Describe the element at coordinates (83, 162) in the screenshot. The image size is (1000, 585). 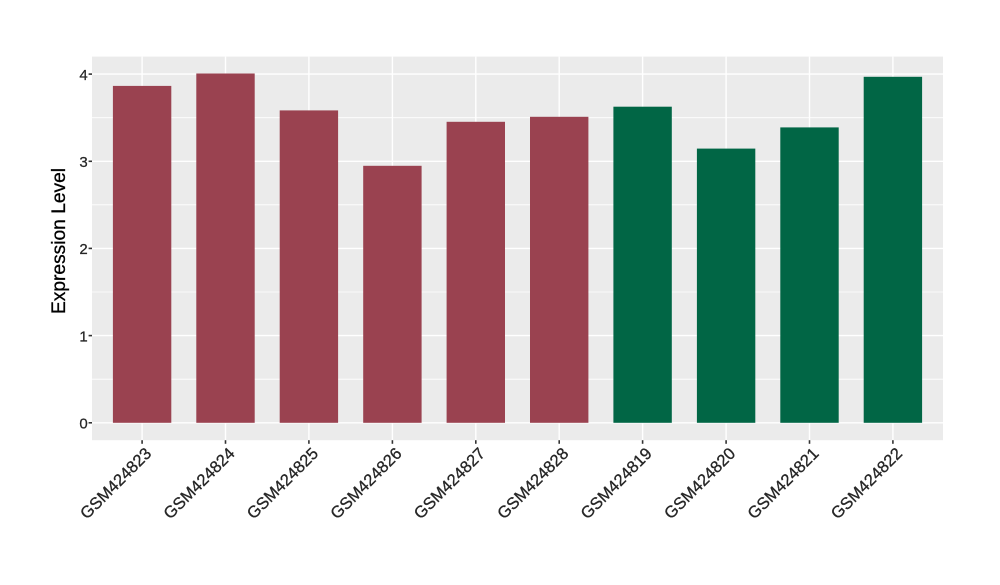
I see `svg-text: 3` at that location.